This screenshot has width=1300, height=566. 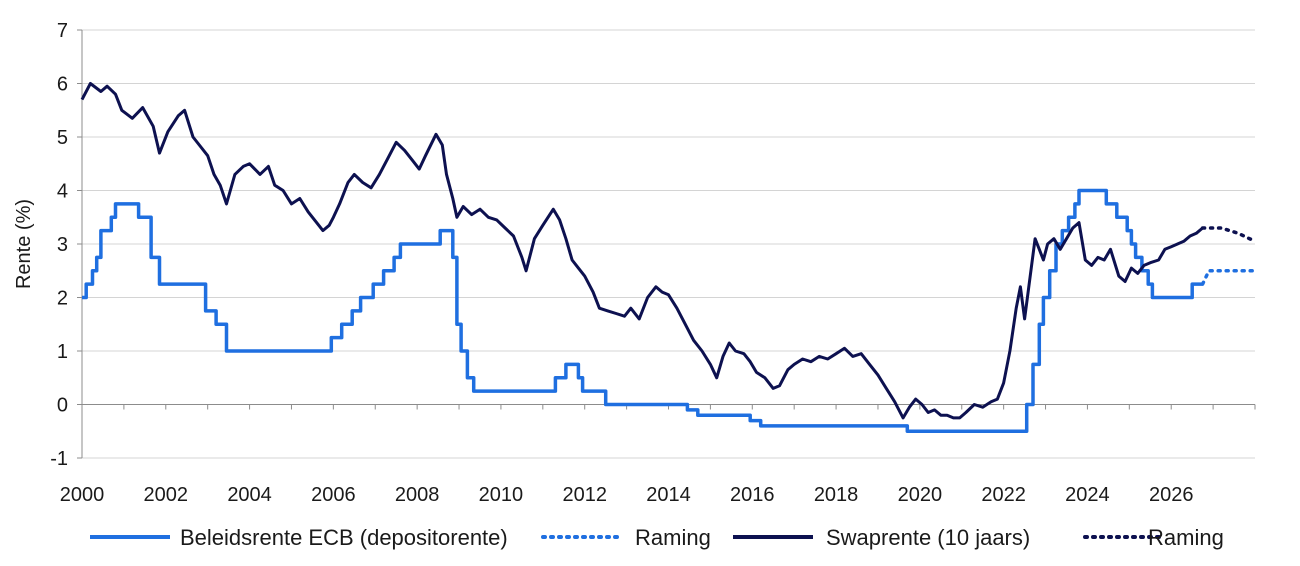 What do you see at coordinates (1228, 235) in the screenshot?
I see `series-line-swap-forecast` at bounding box center [1228, 235].